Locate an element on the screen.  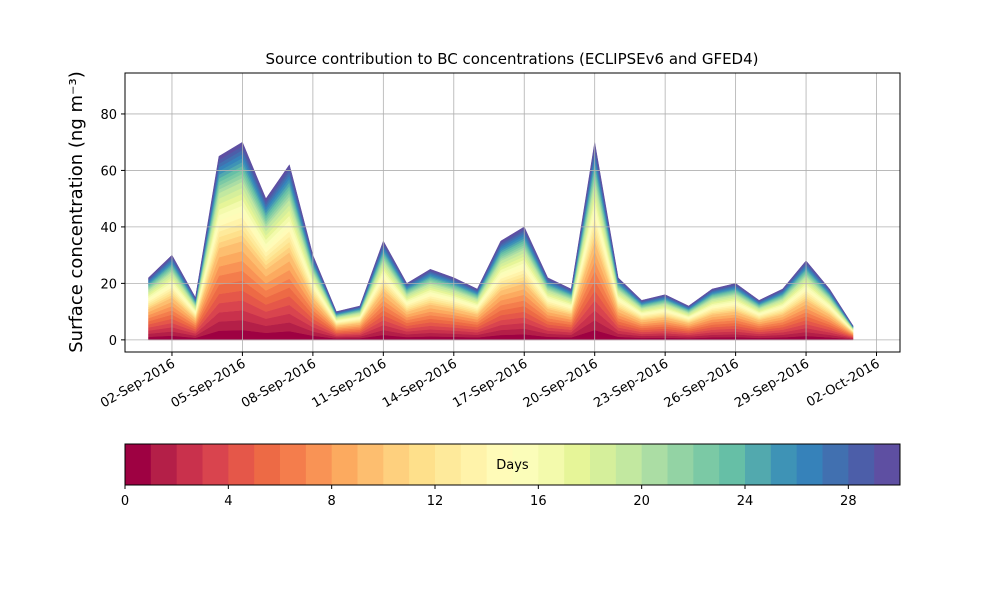
colorbar-tick-label: 28 is located at coordinates (848, 501).